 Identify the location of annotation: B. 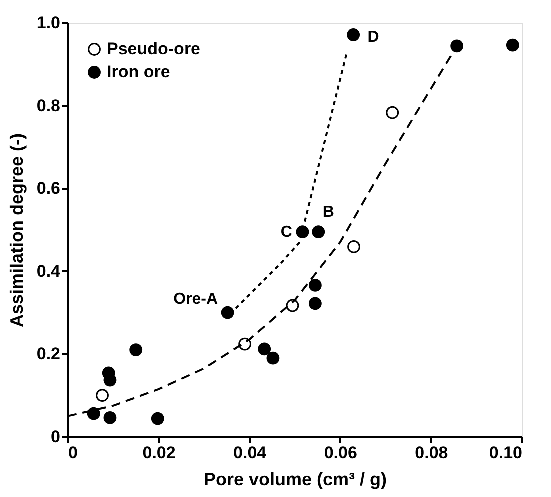
(328, 213).